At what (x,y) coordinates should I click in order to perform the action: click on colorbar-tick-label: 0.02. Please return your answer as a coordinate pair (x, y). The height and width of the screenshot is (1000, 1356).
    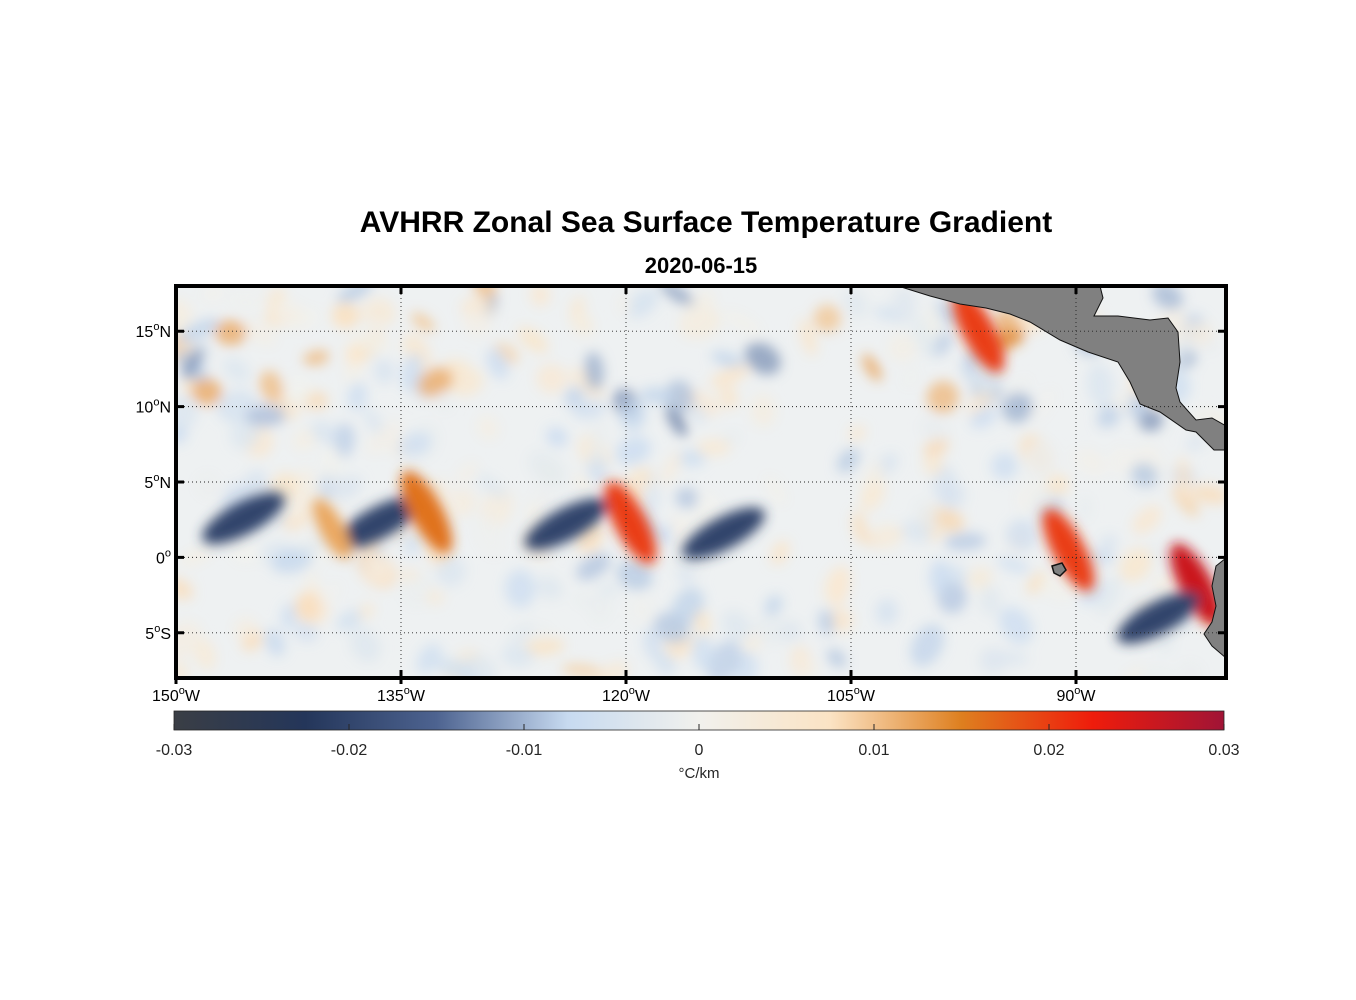
    Looking at the image, I should click on (1048, 750).